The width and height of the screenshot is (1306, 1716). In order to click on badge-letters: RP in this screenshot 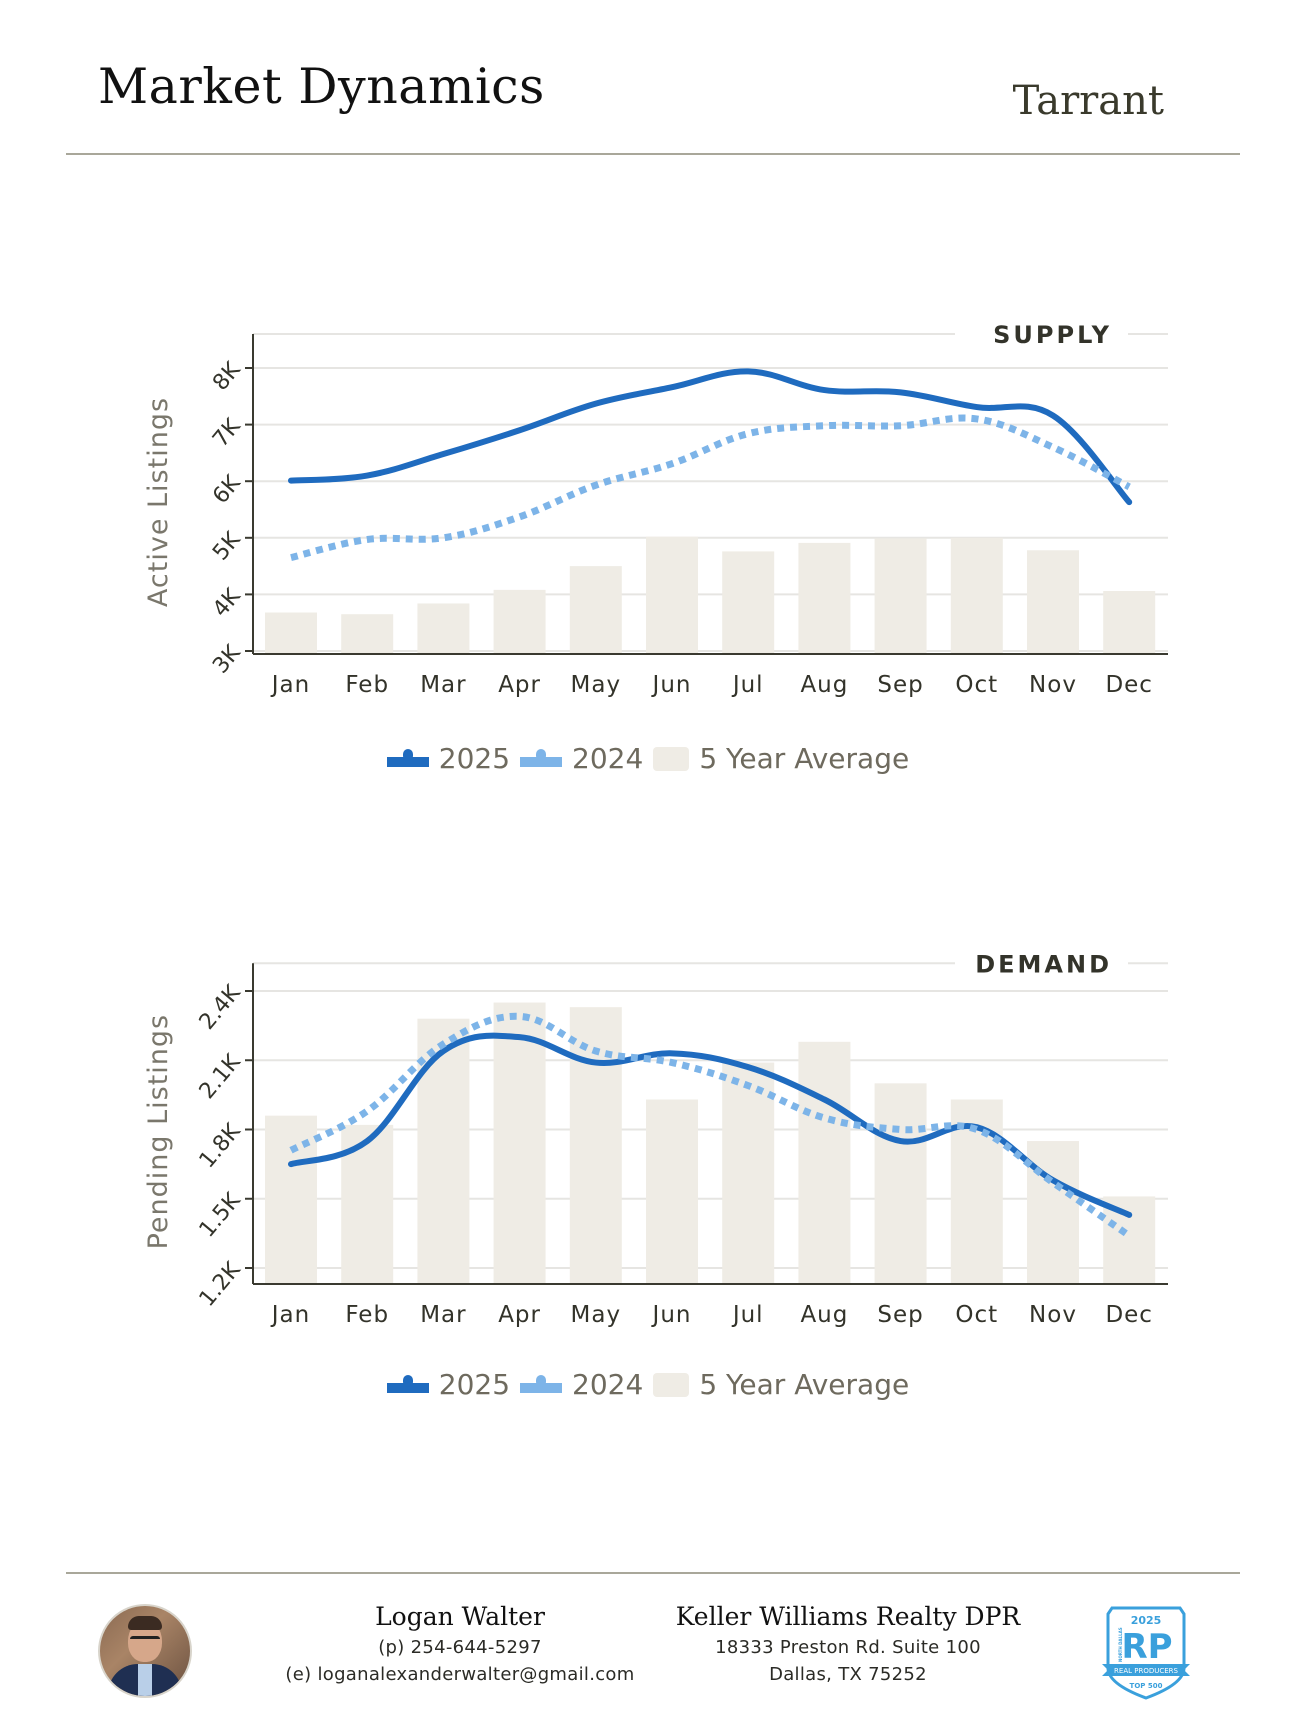, I will do `click(1146, 1647)`.